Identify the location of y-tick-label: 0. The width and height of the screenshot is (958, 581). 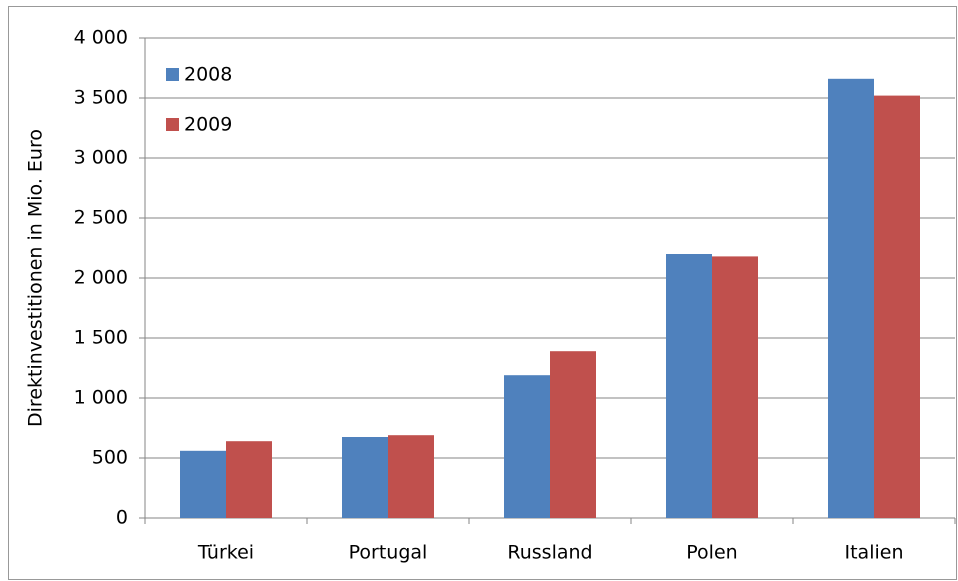
(122, 518).